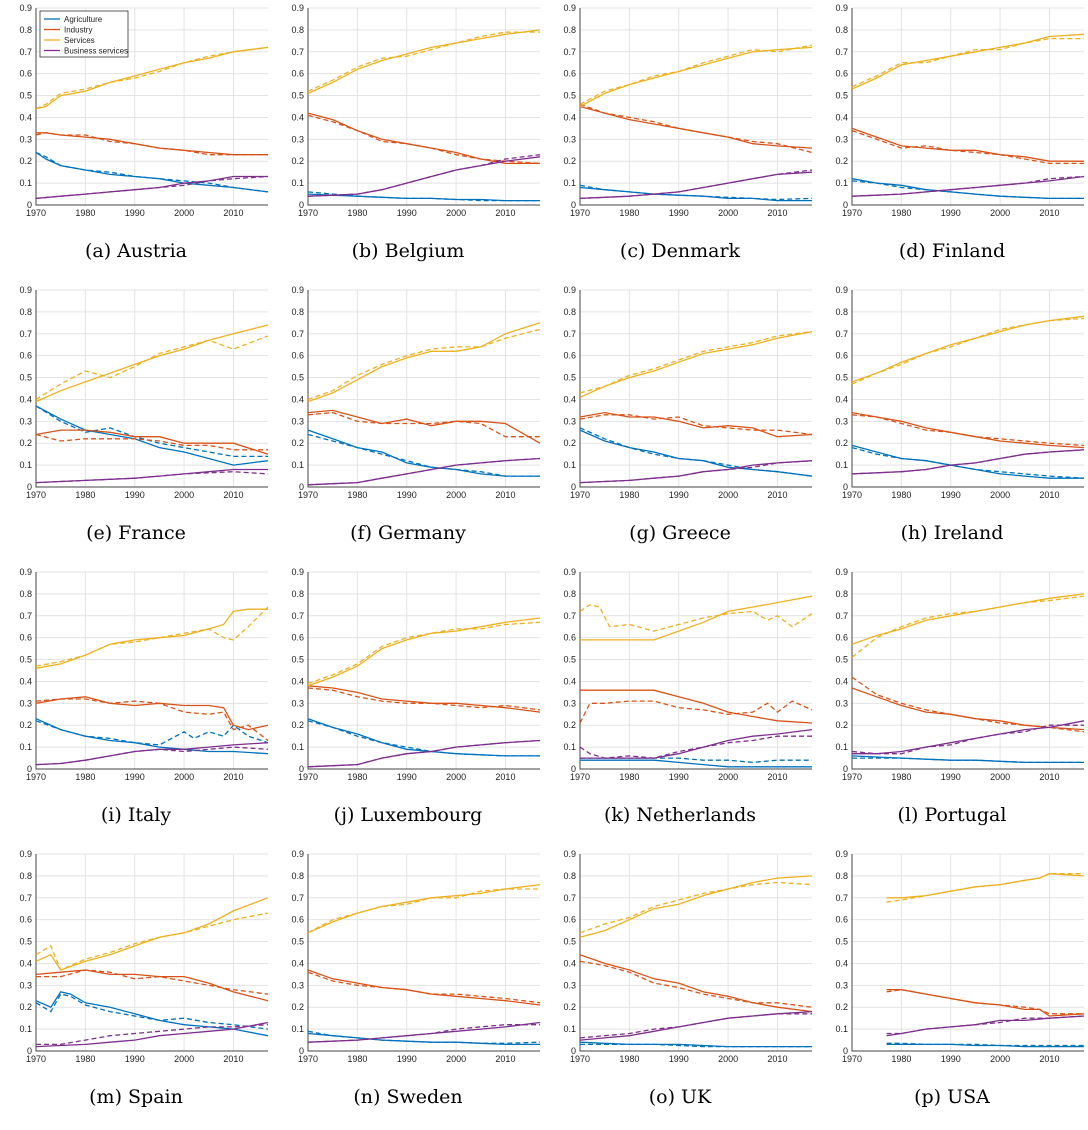 This screenshot has height=1130, width=1088. What do you see at coordinates (408, 1097) in the screenshot?
I see `panel-caption: (n) Sweden` at bounding box center [408, 1097].